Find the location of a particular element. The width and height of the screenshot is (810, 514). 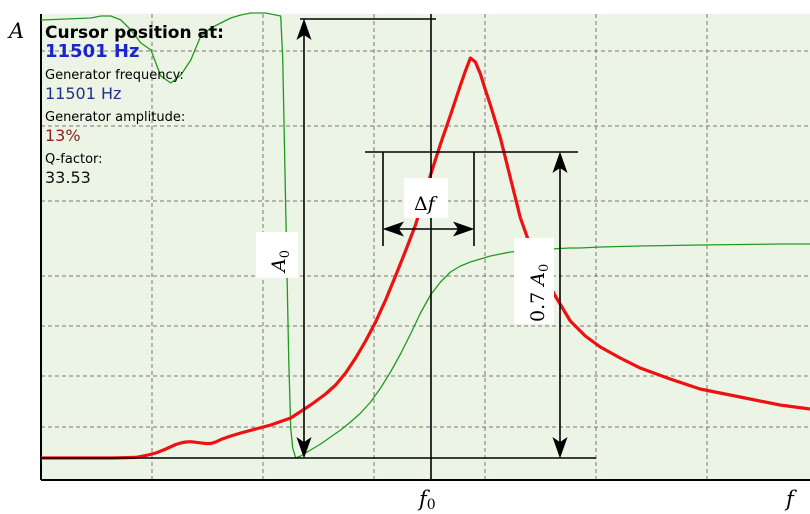

level-label-box is located at coordinates (534, 281).